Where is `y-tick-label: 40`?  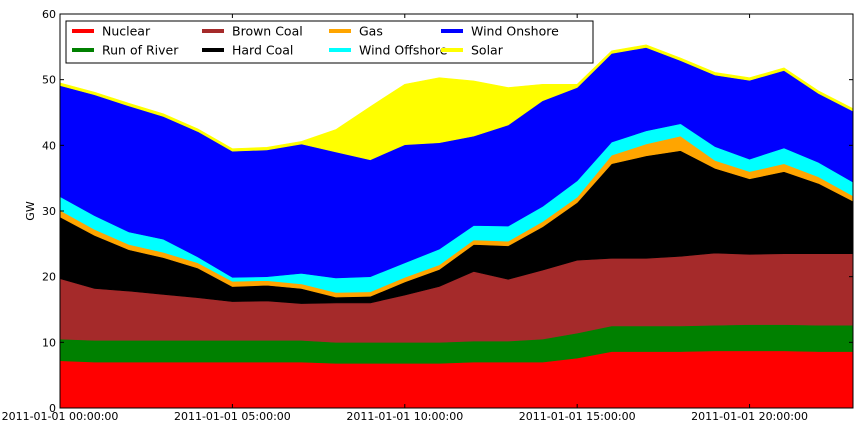 y-tick-label: 40 is located at coordinates (49, 145).